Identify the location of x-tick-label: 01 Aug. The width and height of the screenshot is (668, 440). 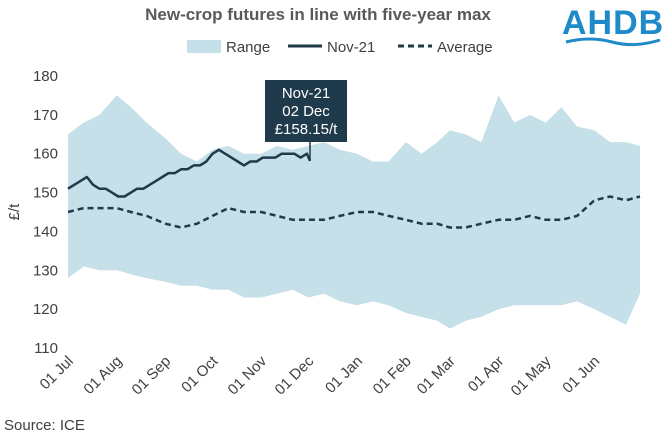
(102, 375).